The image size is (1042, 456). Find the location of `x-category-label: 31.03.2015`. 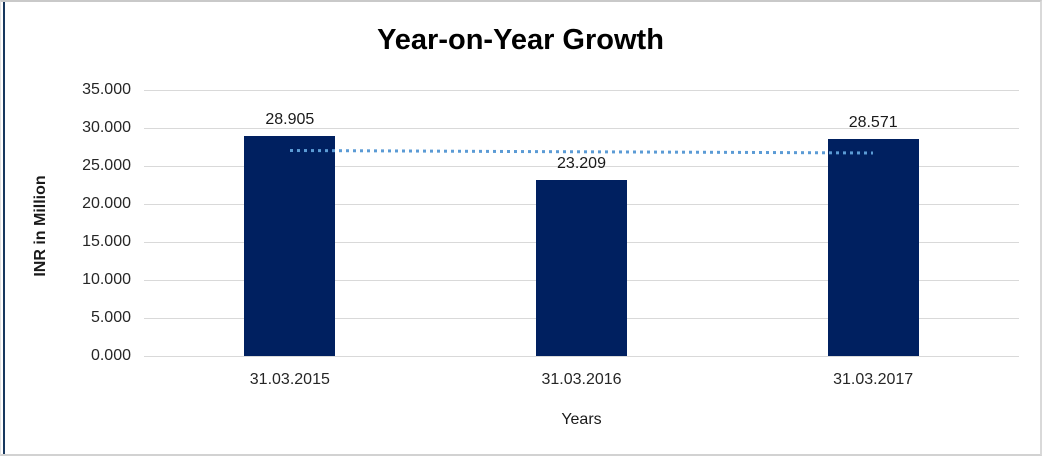

x-category-label: 31.03.2015 is located at coordinates (289, 379).